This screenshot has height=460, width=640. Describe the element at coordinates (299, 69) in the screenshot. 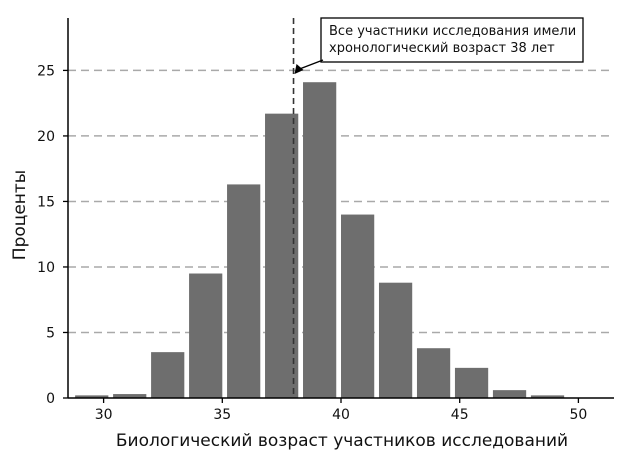

I see `annotation-arrow-head` at that location.